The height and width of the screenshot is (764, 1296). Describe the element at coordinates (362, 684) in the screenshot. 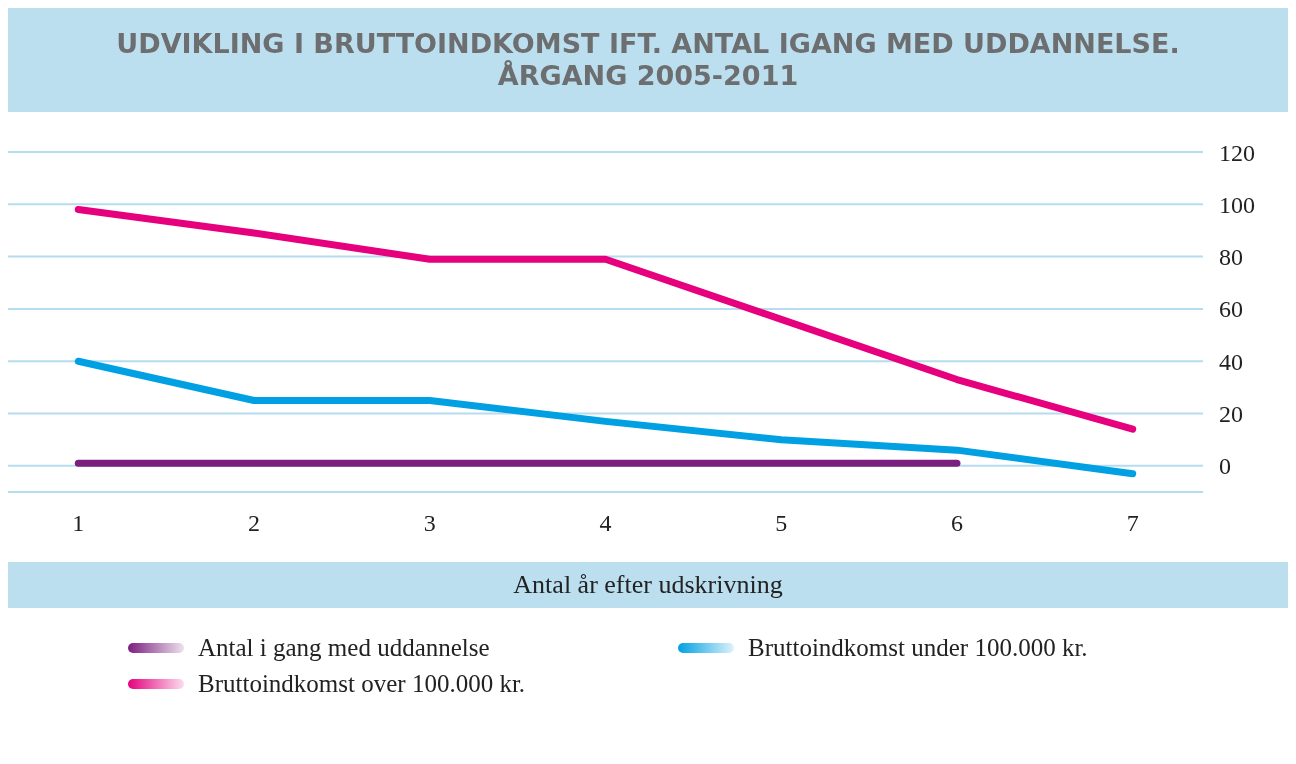

I see `legend-label: Bruttoindkomst over 100.000 kr.` at that location.